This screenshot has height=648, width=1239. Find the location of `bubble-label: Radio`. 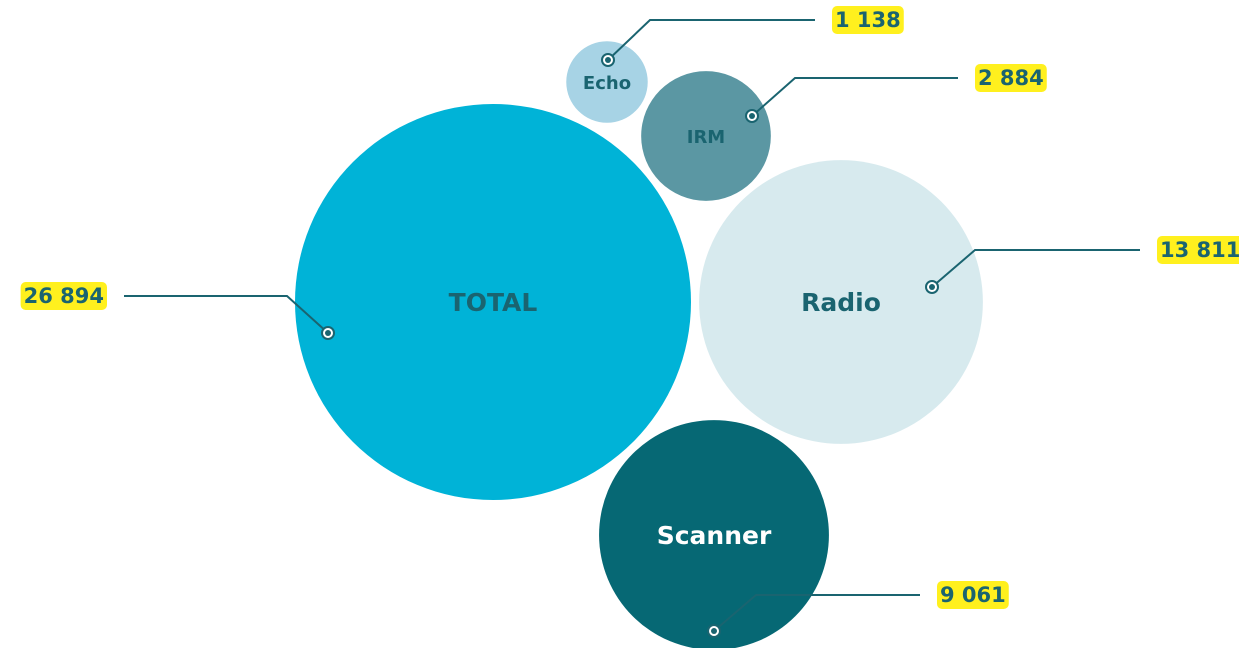

bubble-label: Radio is located at coordinates (841, 302).